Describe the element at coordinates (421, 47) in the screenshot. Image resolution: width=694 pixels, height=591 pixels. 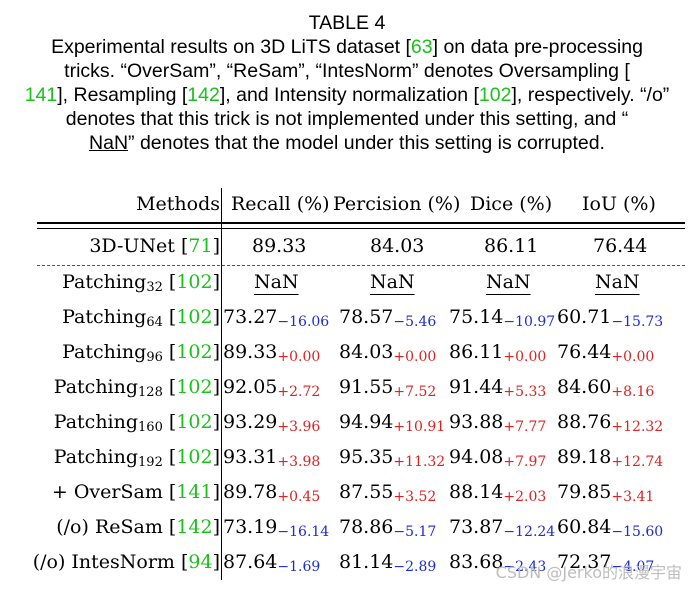
I see `citation-ref: 63` at that location.